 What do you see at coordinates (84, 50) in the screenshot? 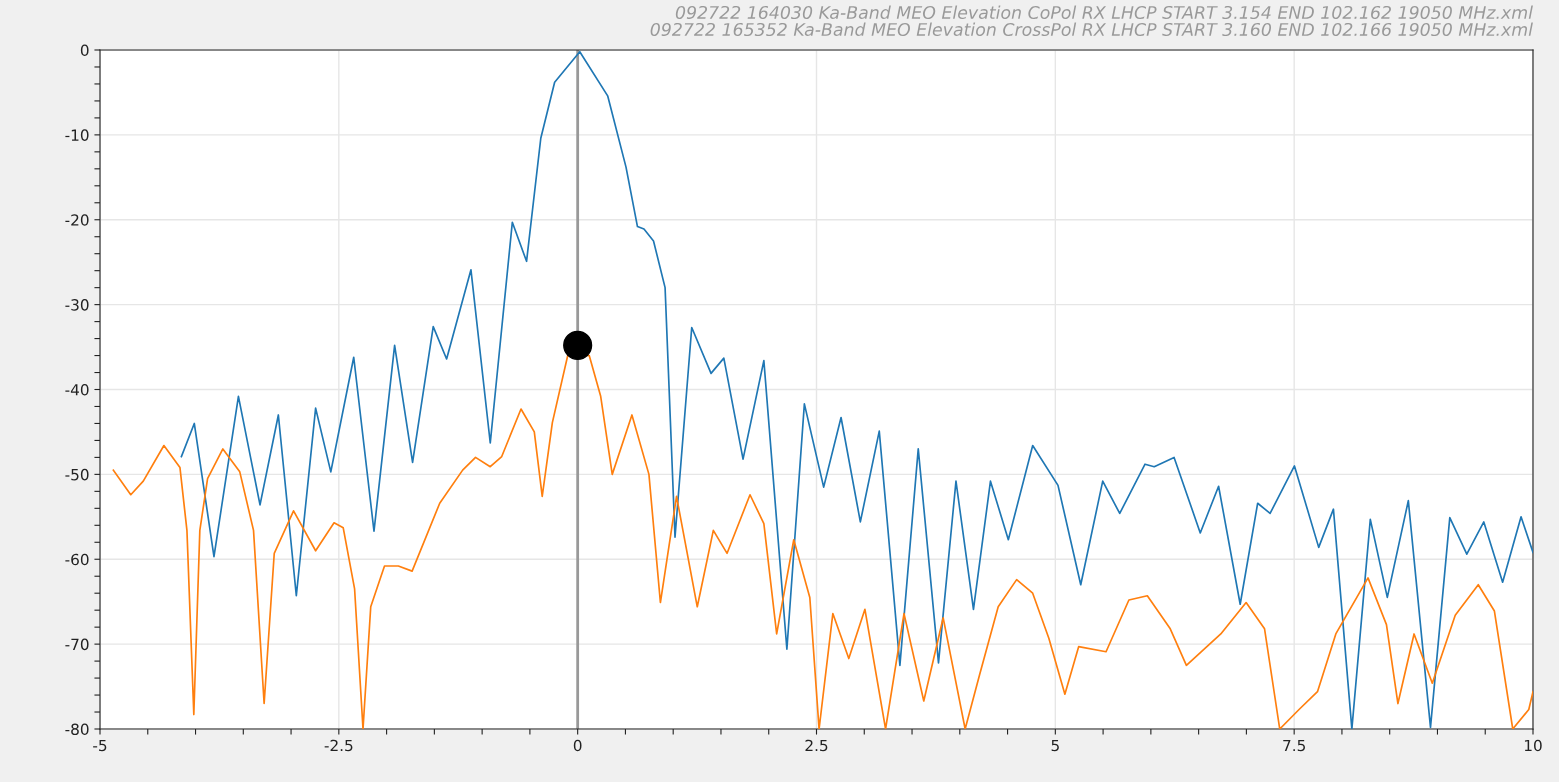
I see `y-tick-label: 0` at bounding box center [84, 50].